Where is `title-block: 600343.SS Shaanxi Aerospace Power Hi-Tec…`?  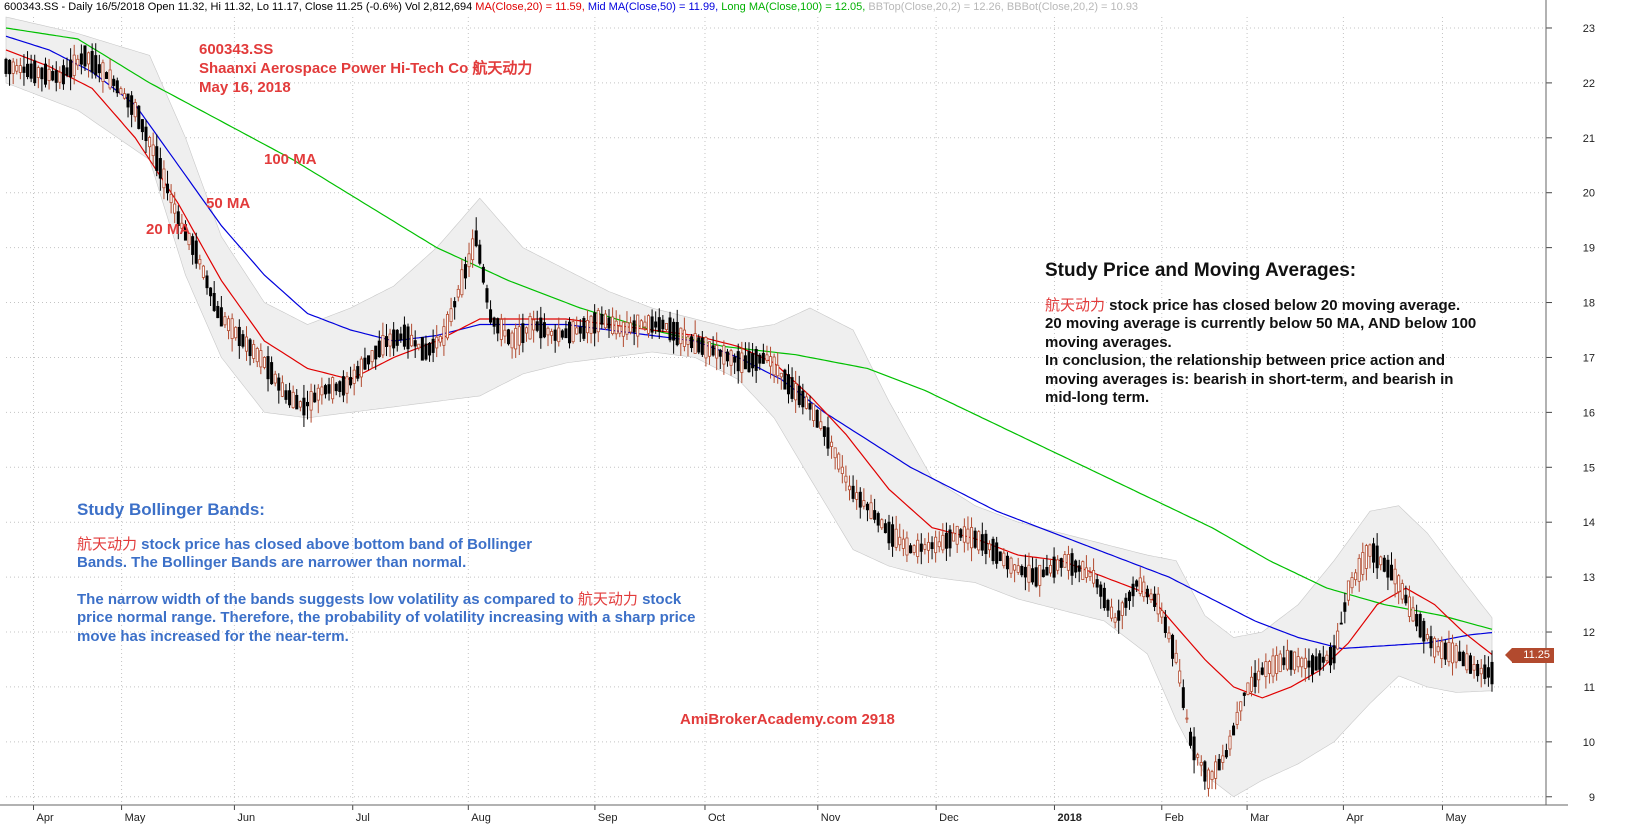
title-block: 600343.SS Shaanxi Aerospace Power Hi-Tec… is located at coordinates (365, 68).